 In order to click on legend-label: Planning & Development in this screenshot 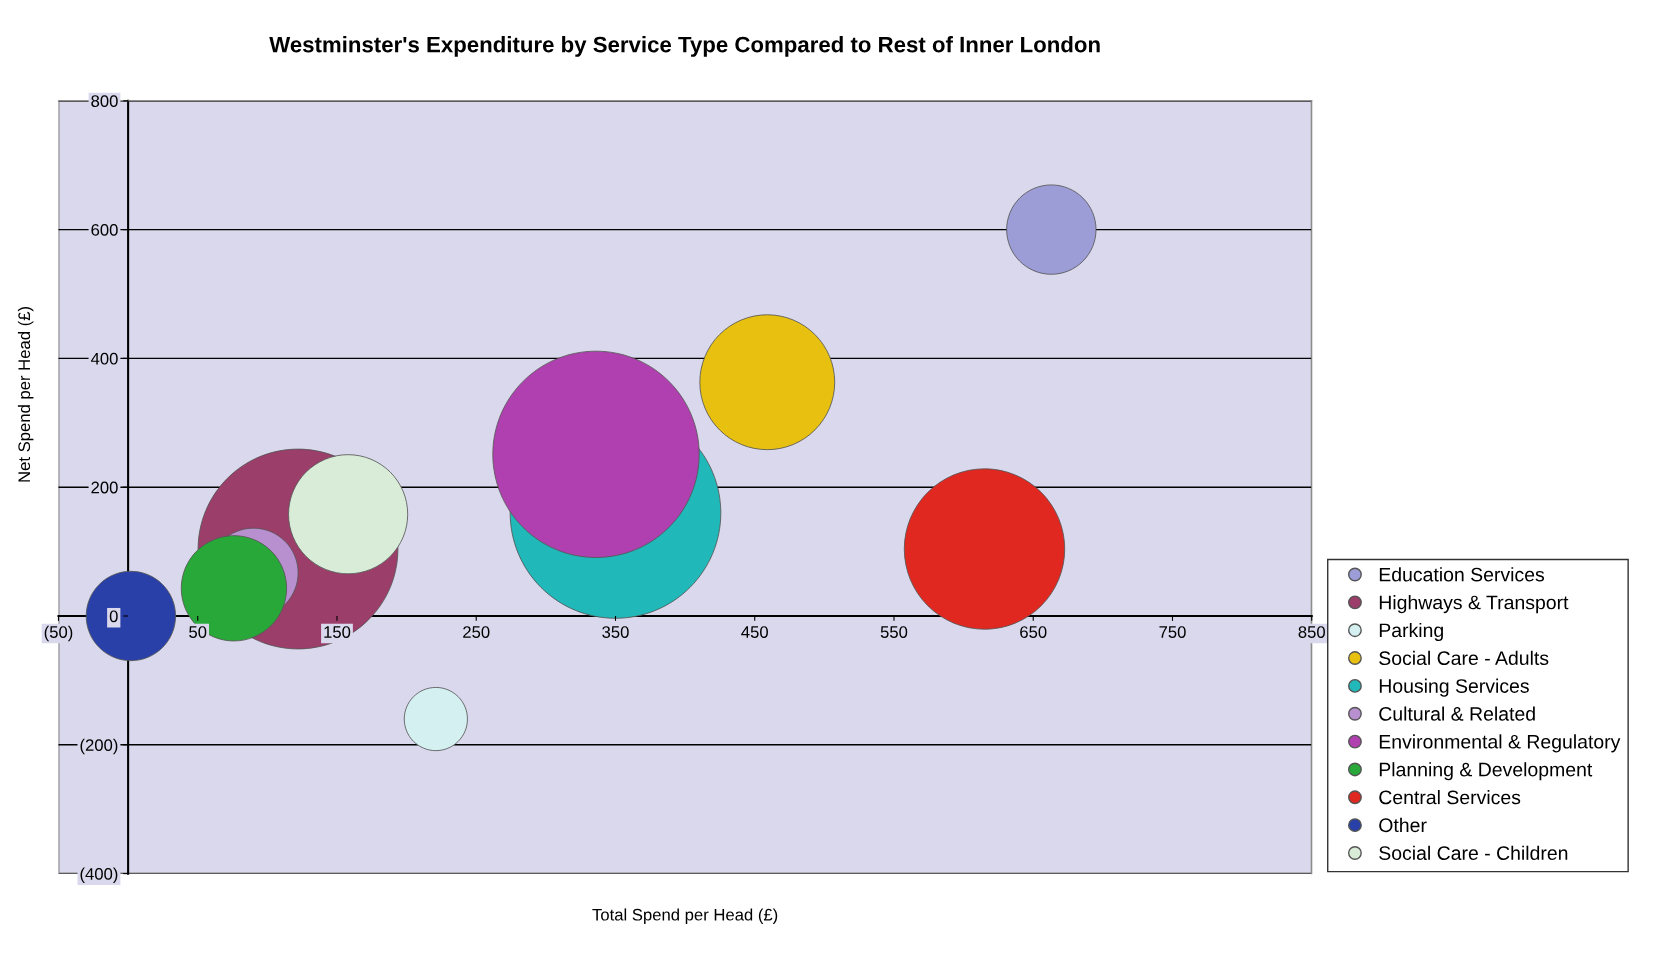, I will do `click(1486, 771)`.